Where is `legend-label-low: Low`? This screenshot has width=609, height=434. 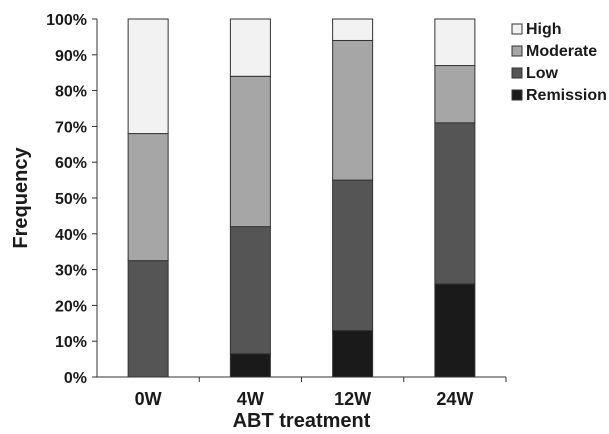
legend-label-low: Low is located at coordinates (542, 73).